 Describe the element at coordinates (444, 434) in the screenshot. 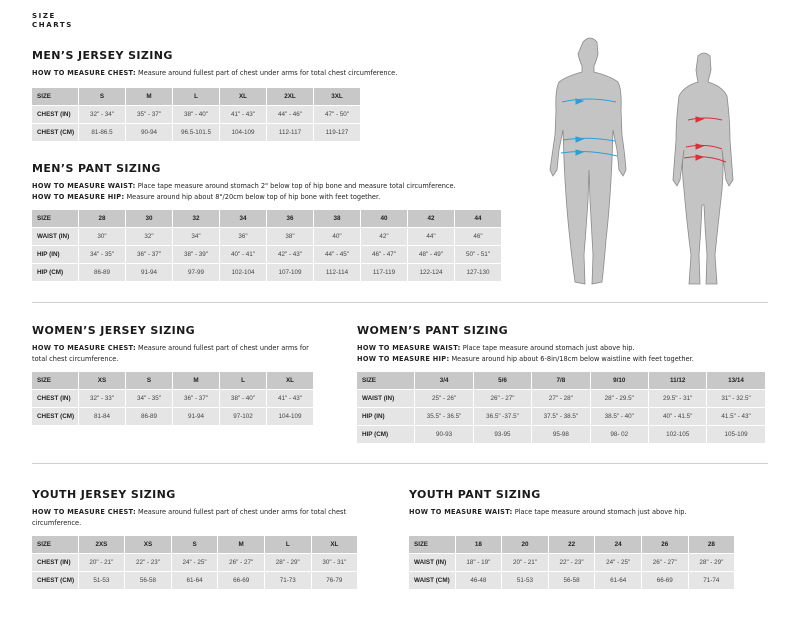

I see `table-cell: 90-93` at that location.